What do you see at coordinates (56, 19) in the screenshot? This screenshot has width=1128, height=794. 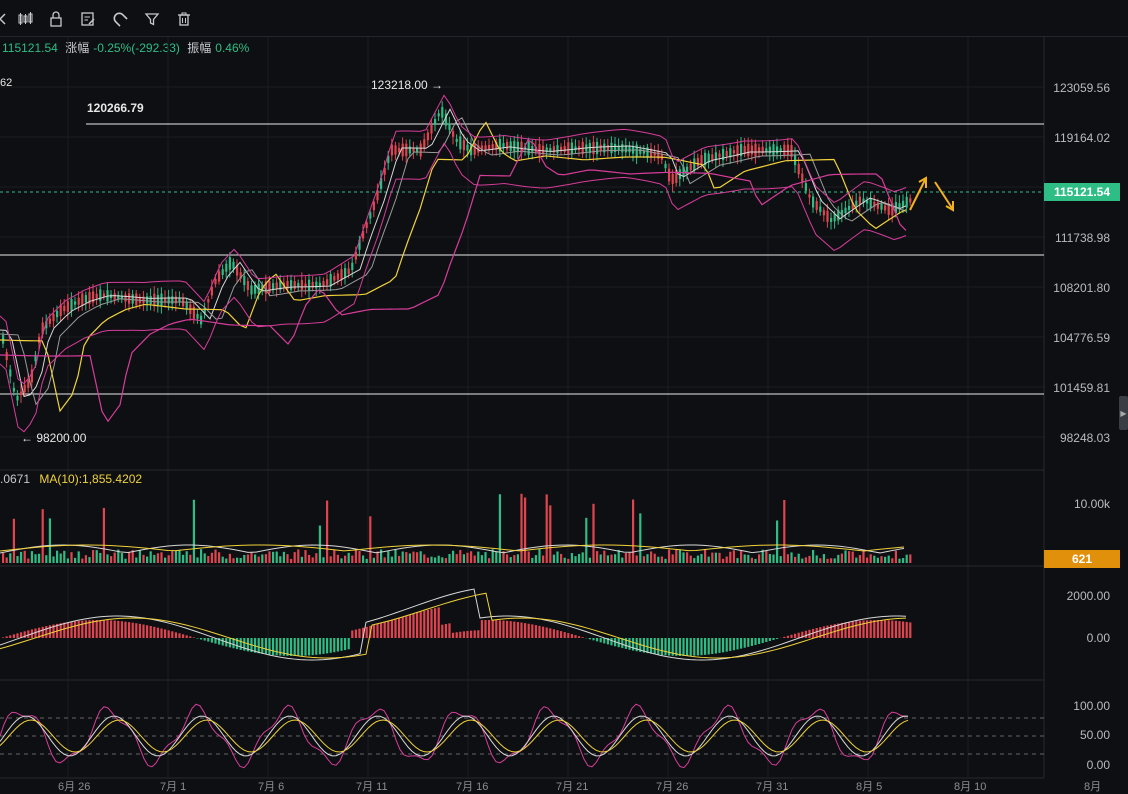 I see `lock-icon` at bounding box center [56, 19].